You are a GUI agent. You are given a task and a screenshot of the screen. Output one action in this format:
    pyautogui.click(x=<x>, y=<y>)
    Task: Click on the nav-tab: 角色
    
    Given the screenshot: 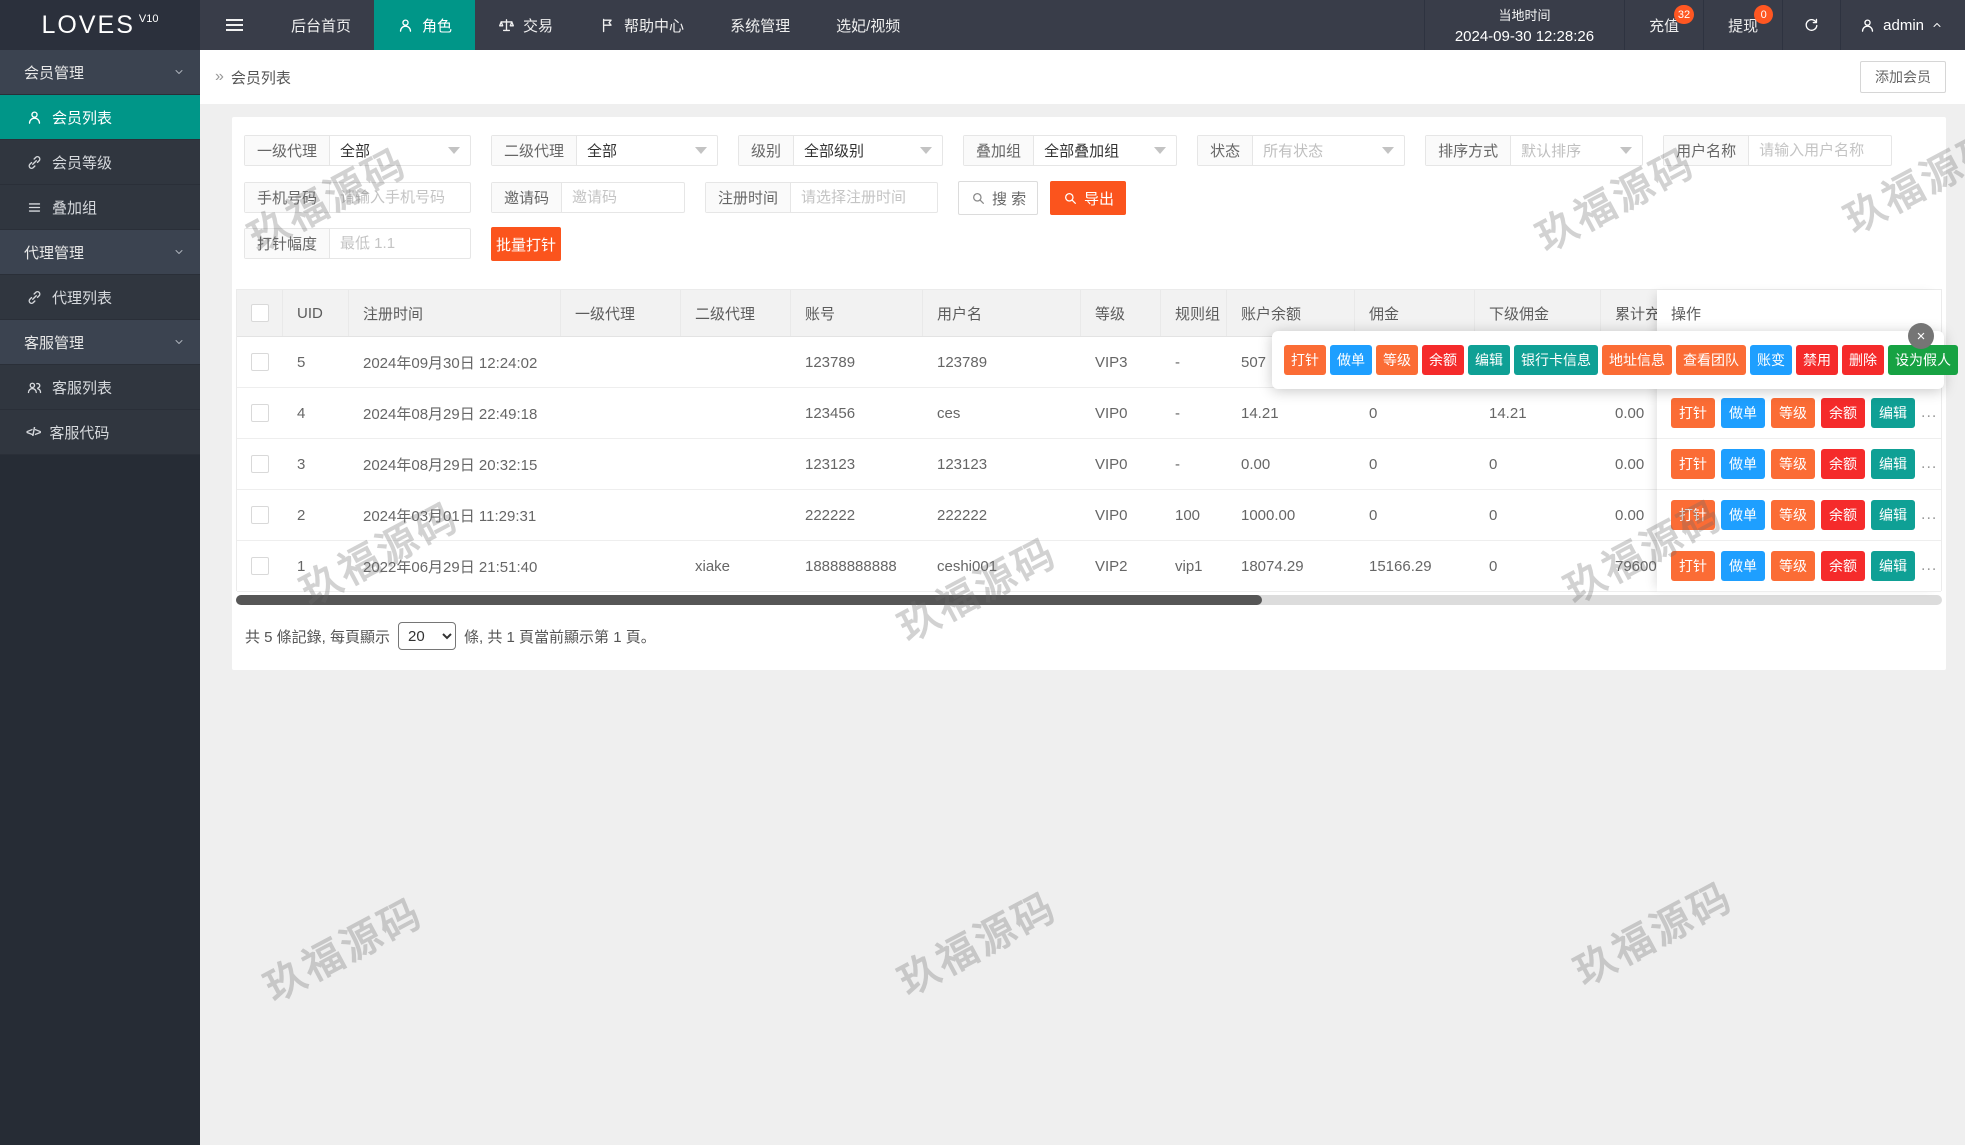 What is the action you would take?
    pyautogui.click(x=425, y=25)
    